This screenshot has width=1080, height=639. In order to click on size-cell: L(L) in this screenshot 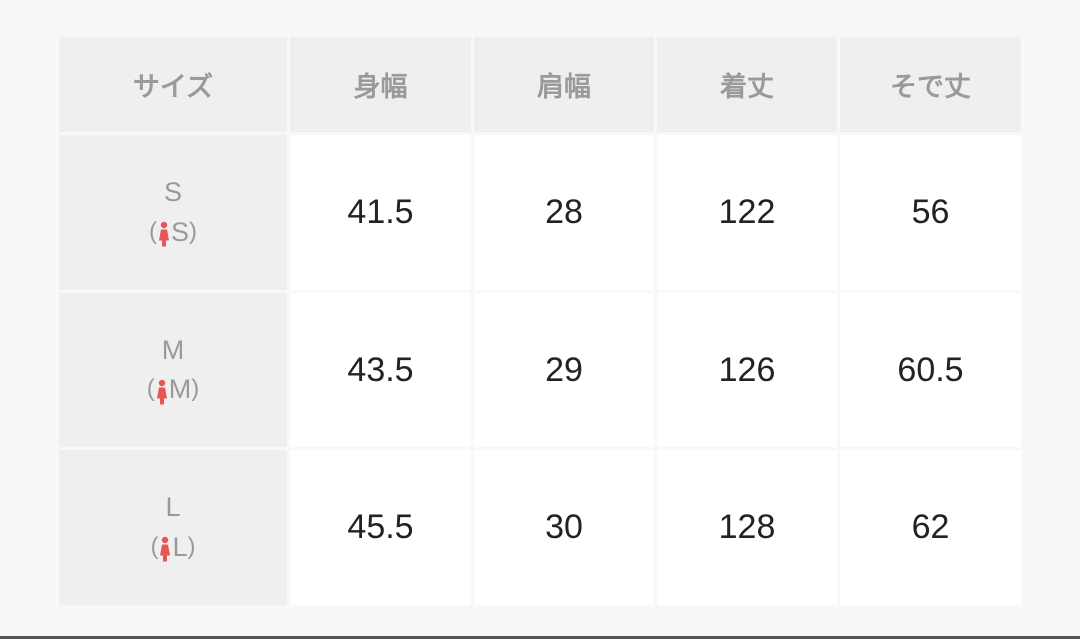, I will do `click(173, 527)`.